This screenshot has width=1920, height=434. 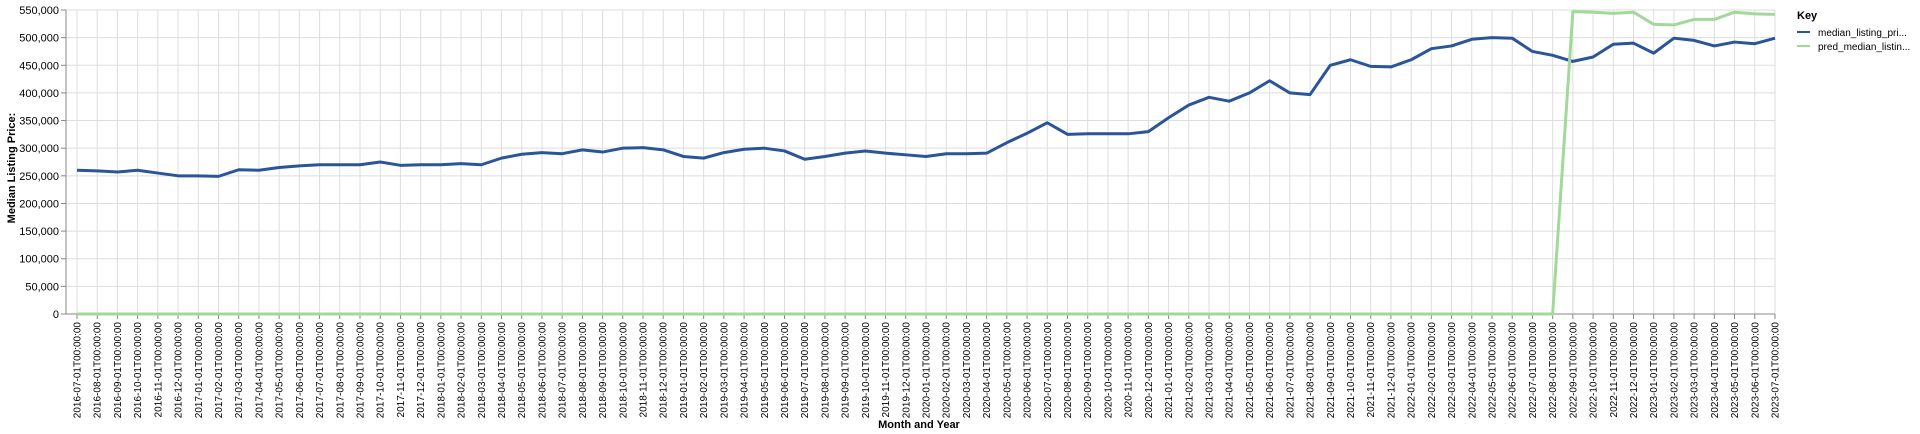 What do you see at coordinates (1230, 370) in the screenshot?
I see `x-tick-label: 2021-04-01T00:00:00` at bounding box center [1230, 370].